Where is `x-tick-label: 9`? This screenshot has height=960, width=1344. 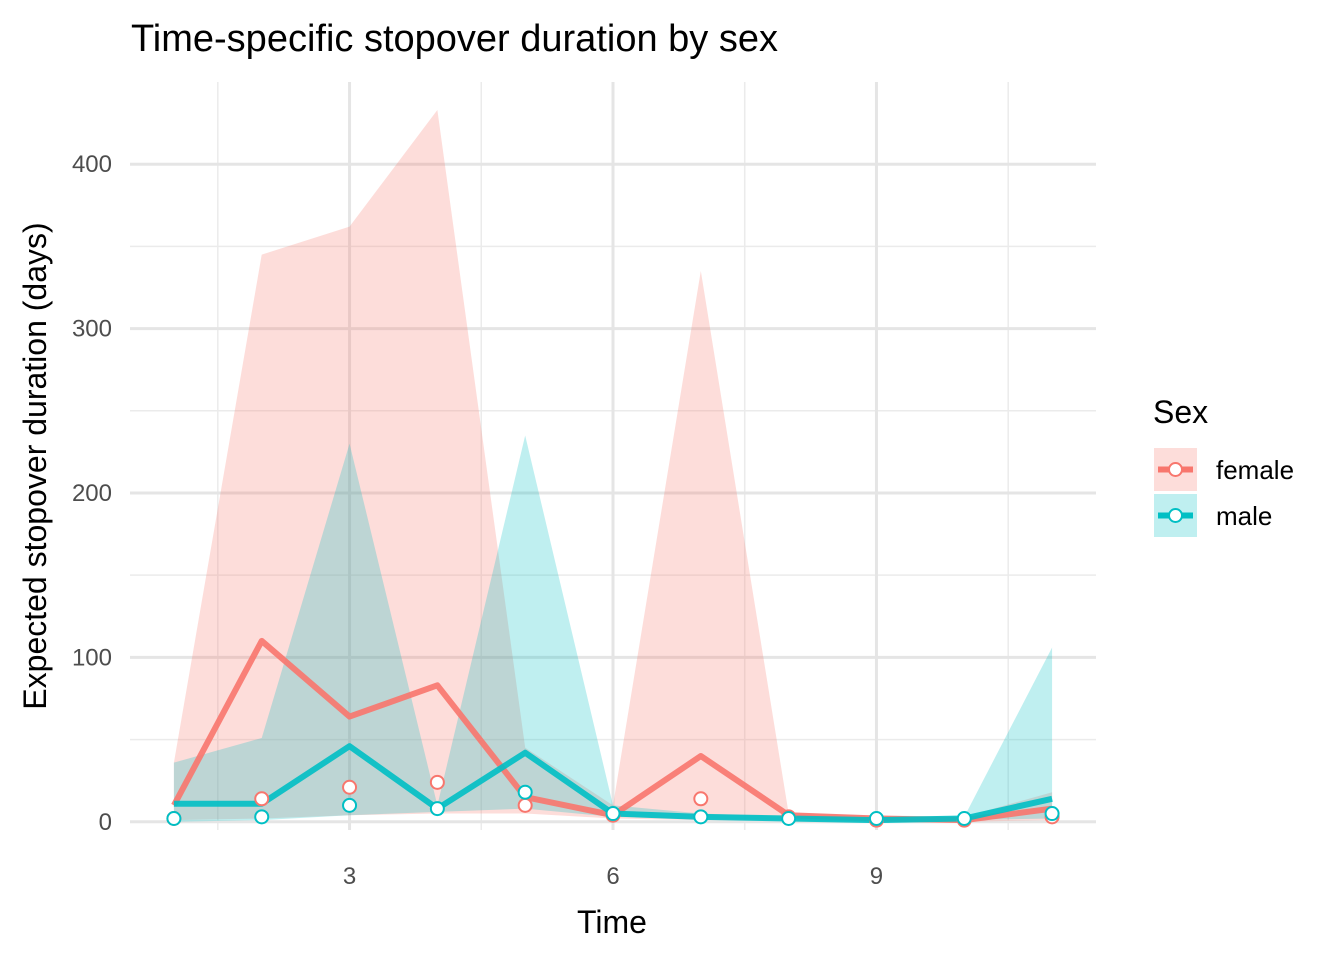 x-tick-label: 9 is located at coordinates (876, 876).